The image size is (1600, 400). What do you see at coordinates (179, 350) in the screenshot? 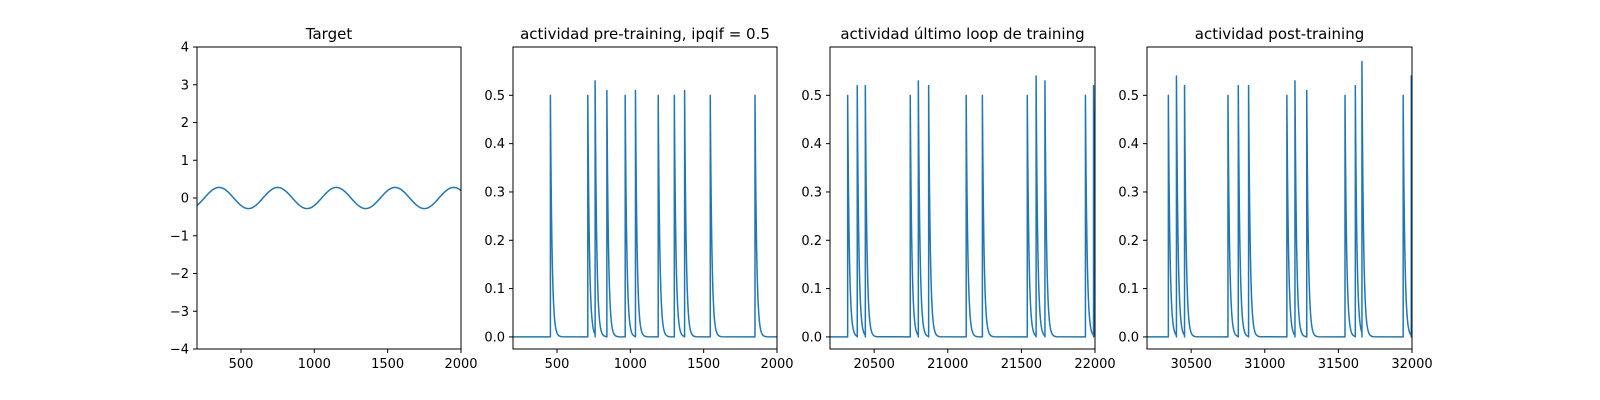
I see `y-tick-label: −4` at bounding box center [179, 350].